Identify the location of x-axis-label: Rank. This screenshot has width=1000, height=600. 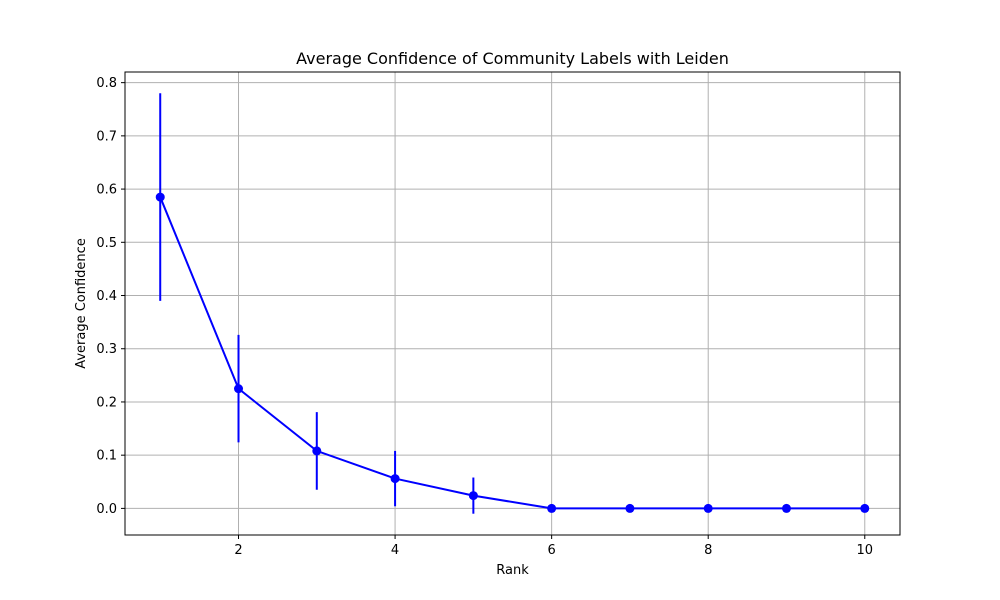
(512, 570).